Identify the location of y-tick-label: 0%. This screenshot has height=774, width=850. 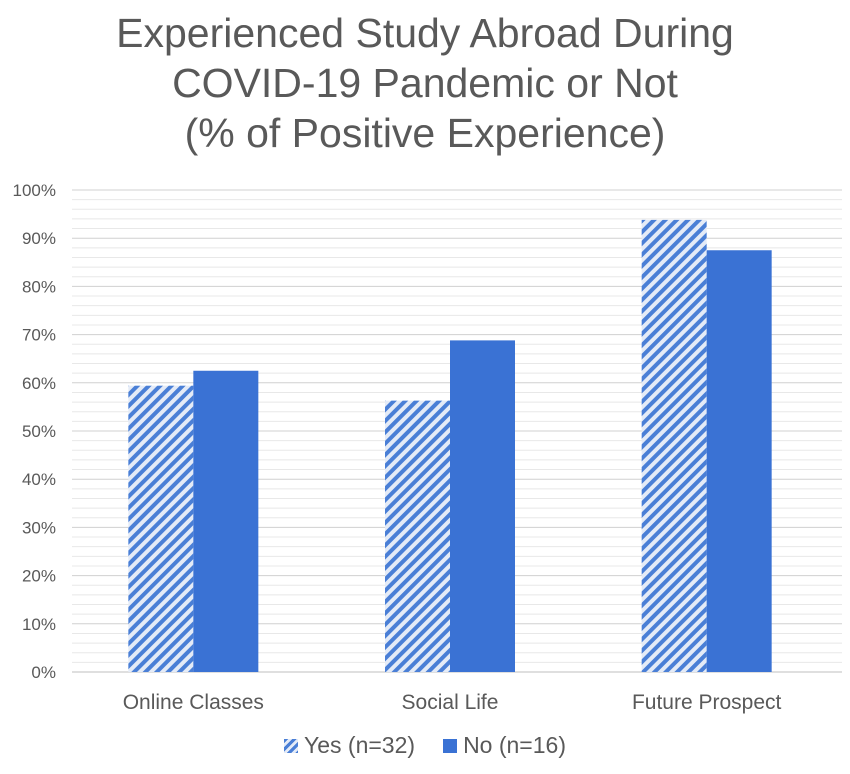
(43, 672).